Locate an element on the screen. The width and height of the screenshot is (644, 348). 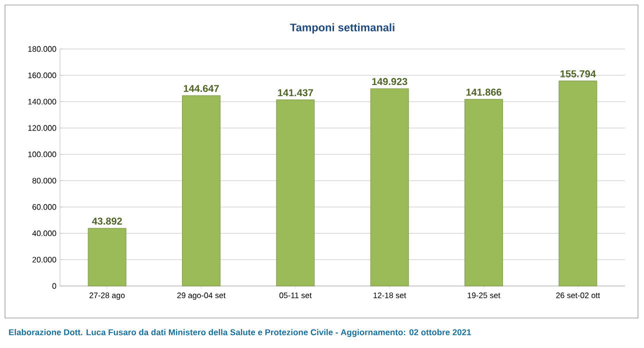
data-label: 43.892 is located at coordinates (107, 221).